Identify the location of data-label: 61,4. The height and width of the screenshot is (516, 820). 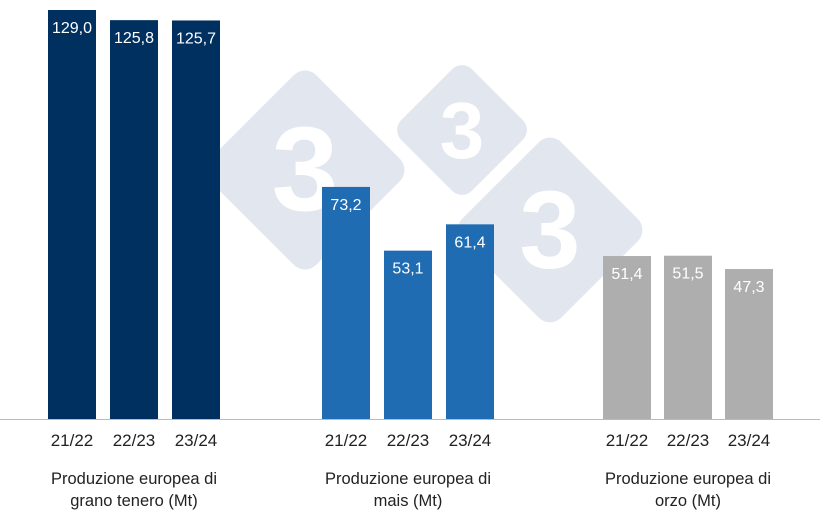
(469, 242).